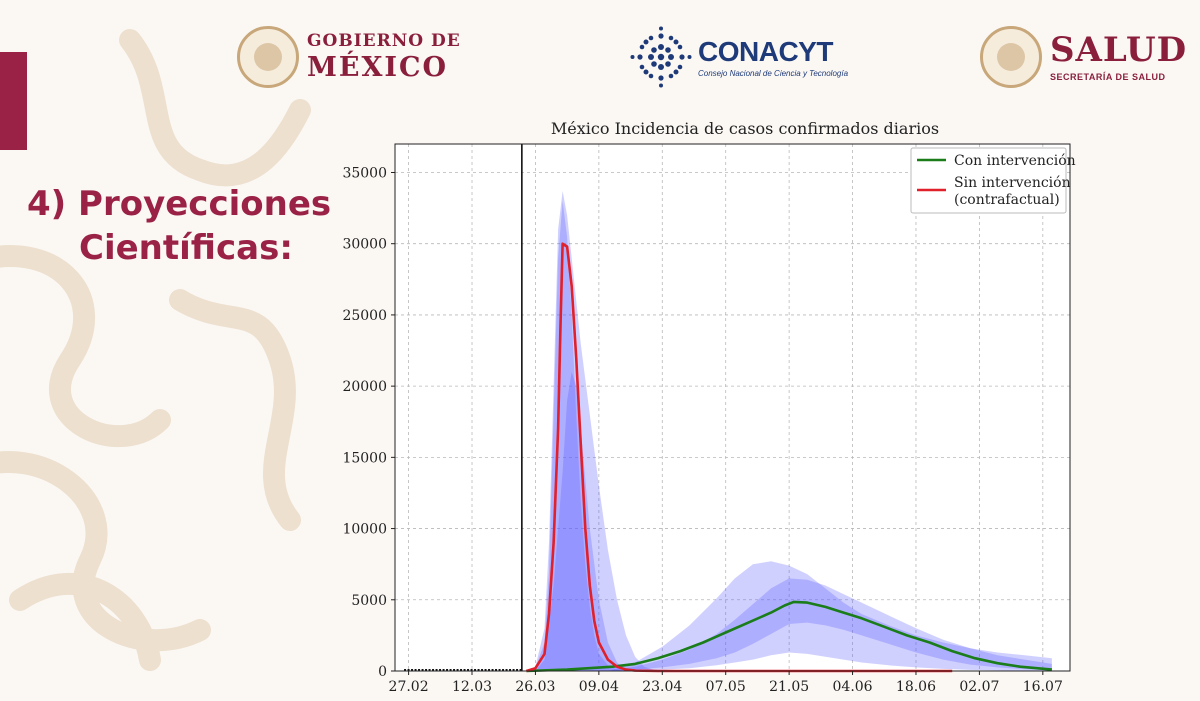  What do you see at coordinates (364, 316) in the screenshot?
I see `y-tick-label: 25000` at bounding box center [364, 316].